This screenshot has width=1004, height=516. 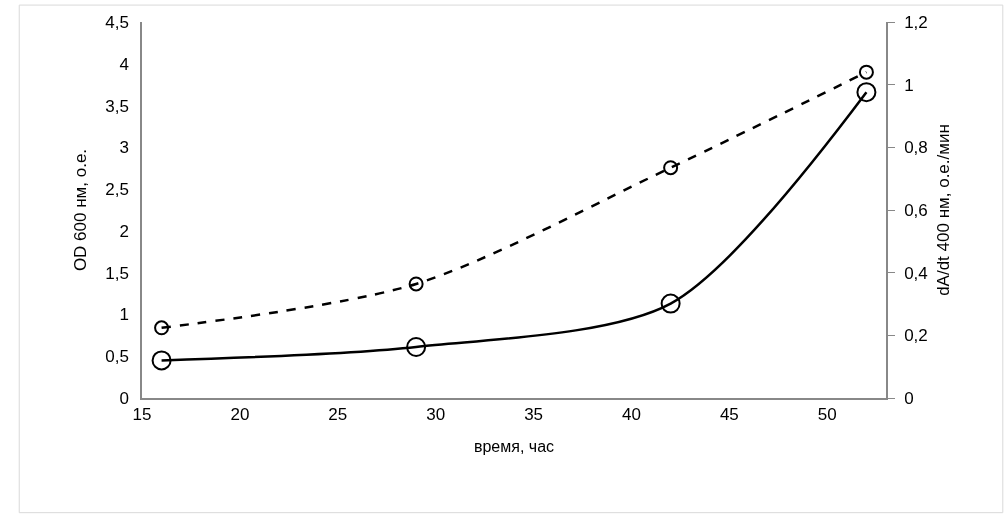 What do you see at coordinates (916, 22) in the screenshot?
I see `y2-tick-label: 1,2` at bounding box center [916, 22].